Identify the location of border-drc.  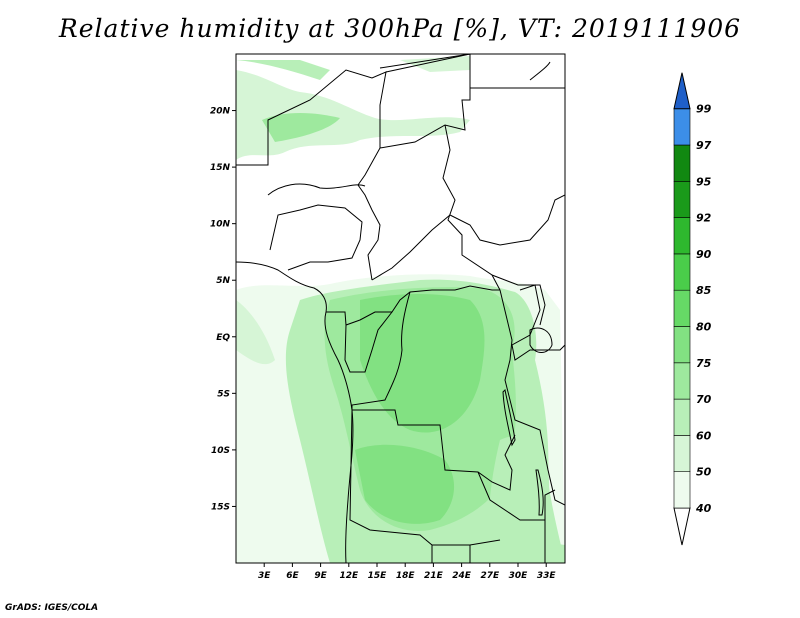
(433, 391).